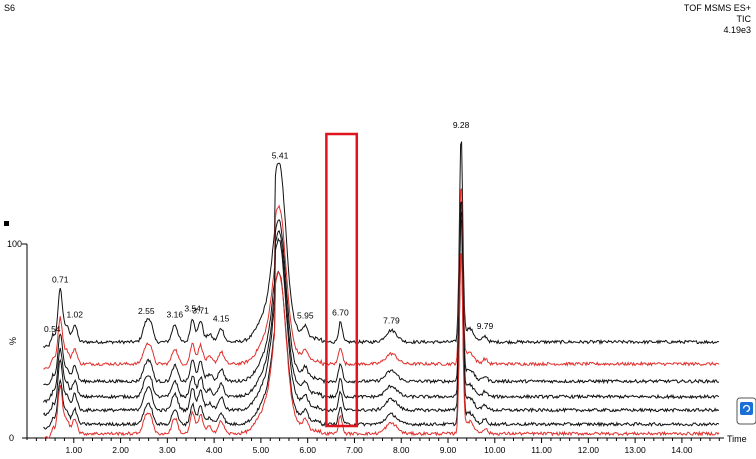 This screenshot has height=459, width=756. What do you see at coordinates (461, 125) in the screenshot?
I see `peak-label: 9.28` at bounding box center [461, 125].